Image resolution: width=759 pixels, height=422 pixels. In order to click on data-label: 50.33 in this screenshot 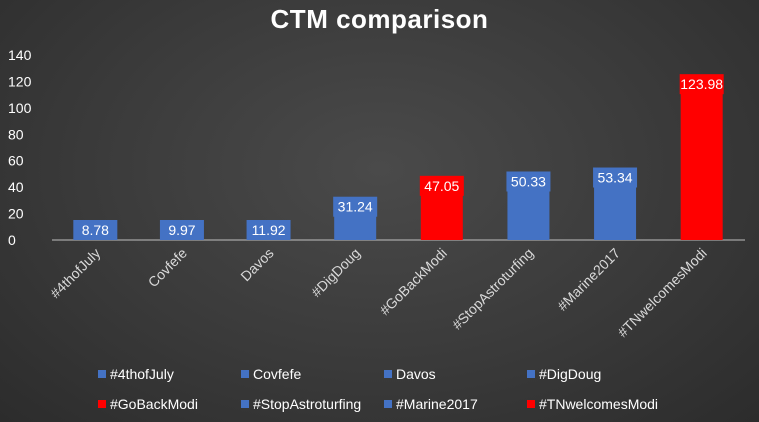, I will do `click(528, 181)`.